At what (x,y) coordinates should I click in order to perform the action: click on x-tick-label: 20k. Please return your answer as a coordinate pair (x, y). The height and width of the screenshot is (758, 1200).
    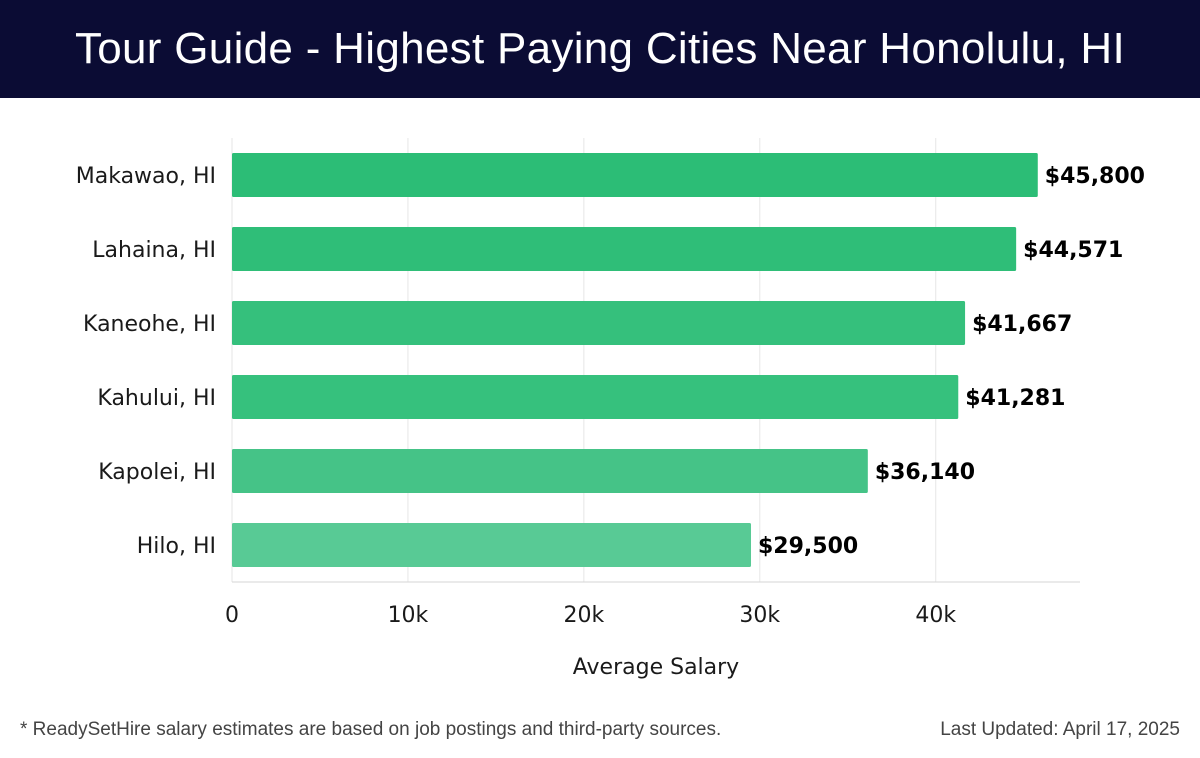
    Looking at the image, I should click on (584, 615).